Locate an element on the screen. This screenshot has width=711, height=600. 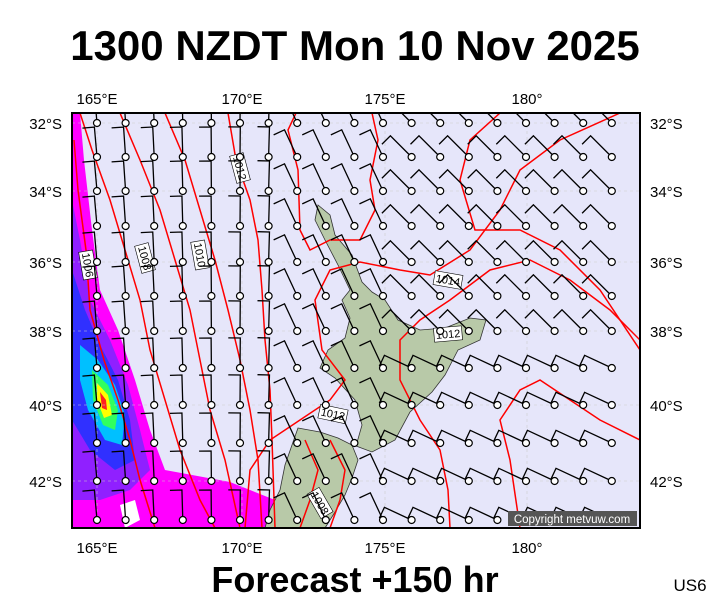
lat-label: 36°S is located at coordinates (666, 263).